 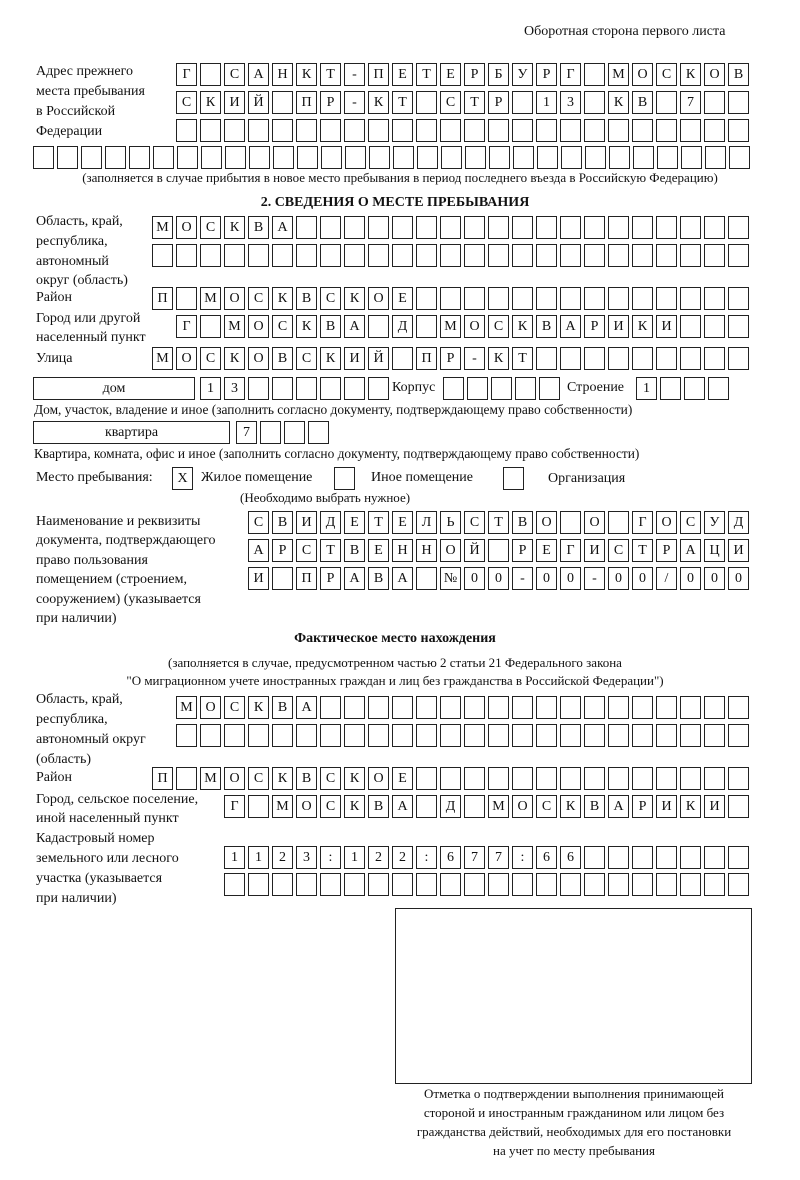 What do you see at coordinates (246, 432) in the screenshot?
I see `char-cell: 7` at bounding box center [246, 432].